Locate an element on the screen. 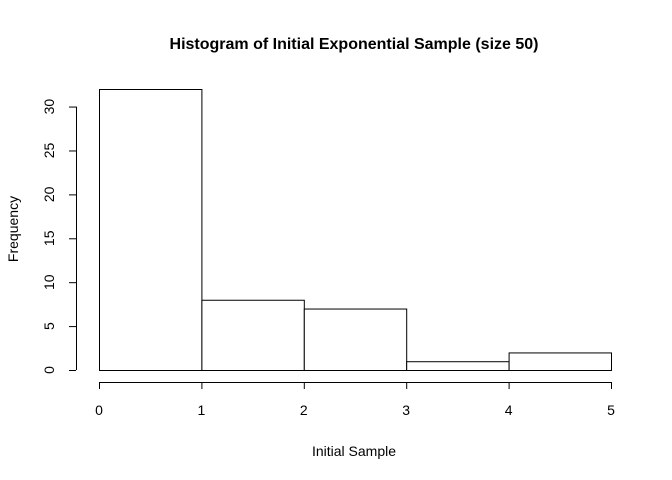 The image size is (672, 480). y-axis: 0 5 10 15 20 25 30 is located at coordinates (59, 236).